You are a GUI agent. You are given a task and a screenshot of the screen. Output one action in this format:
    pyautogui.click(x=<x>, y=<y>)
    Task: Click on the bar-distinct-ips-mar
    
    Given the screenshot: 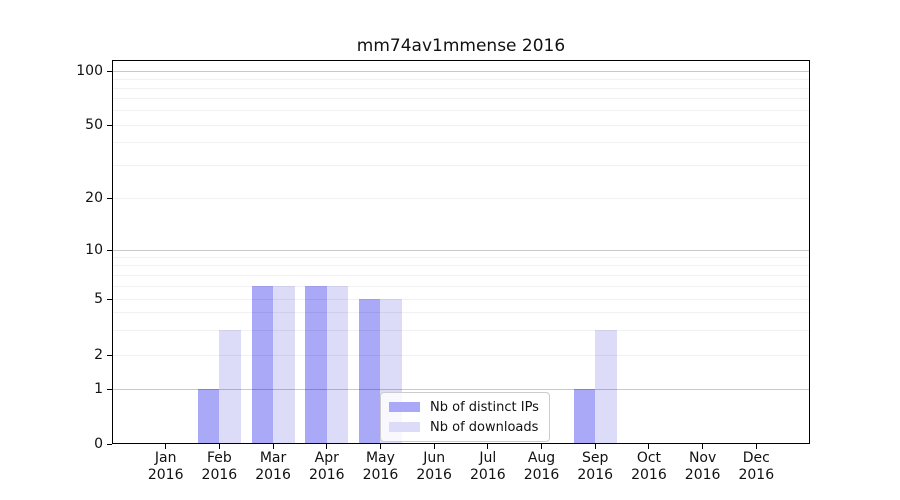 What is the action you would take?
    pyautogui.click(x=262, y=364)
    